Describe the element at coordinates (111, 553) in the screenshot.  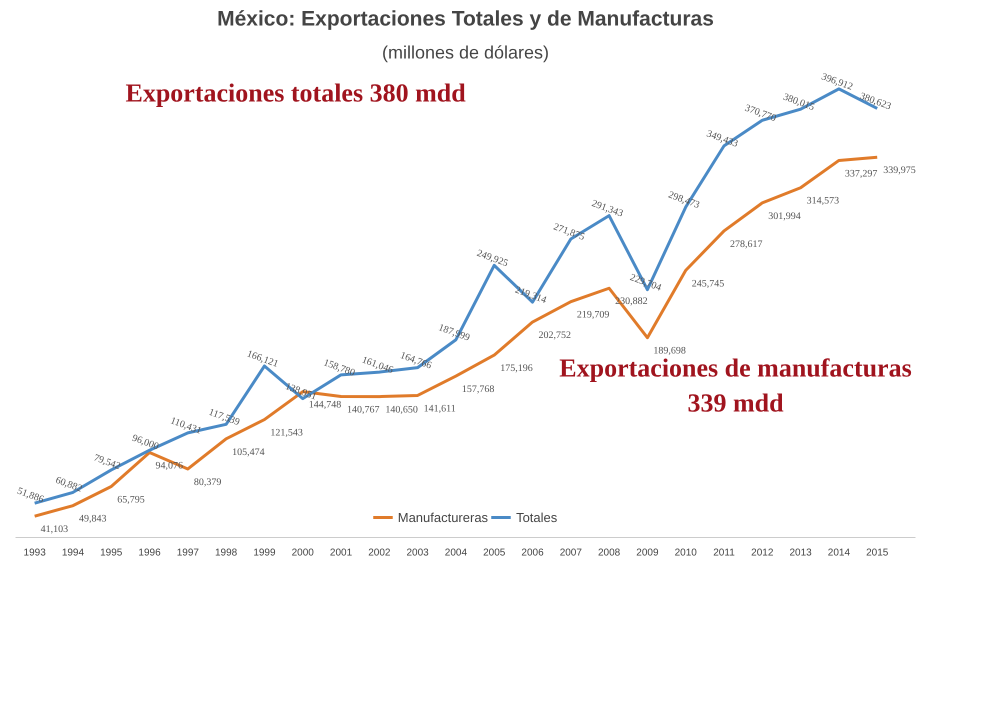
I see `x-tick-label: 1995` at that location.